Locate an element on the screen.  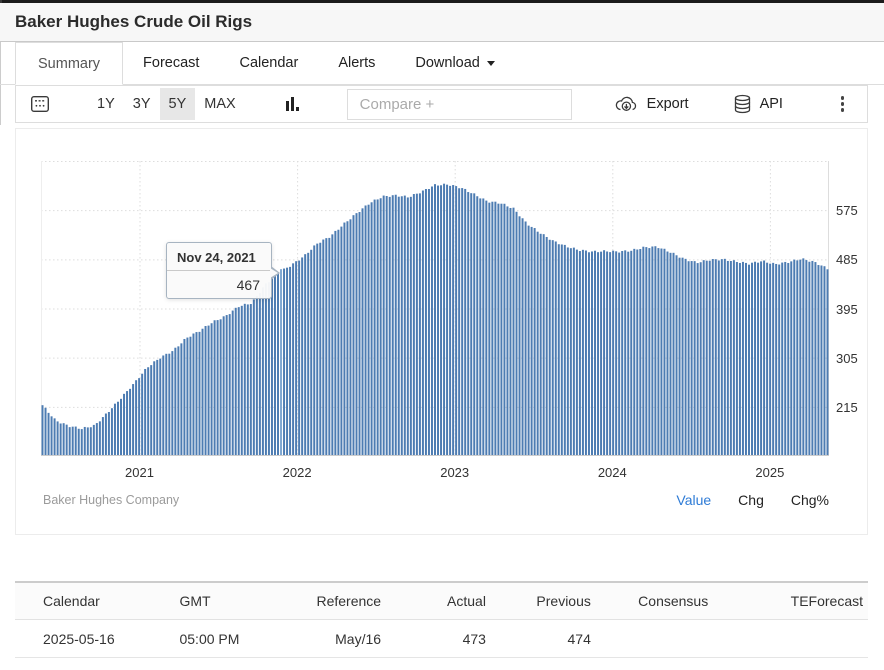
tab-alerts: Alerts is located at coordinates (356, 63).